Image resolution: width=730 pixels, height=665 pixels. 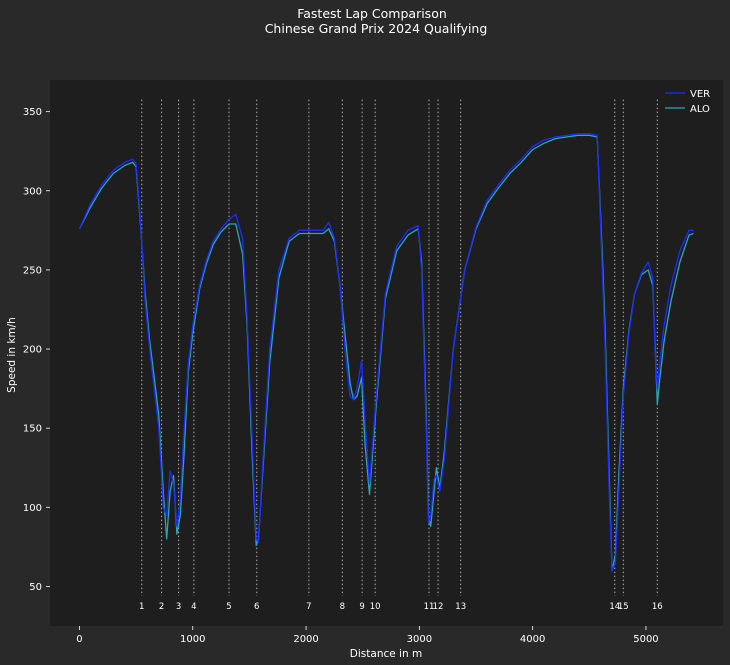 I want to click on corner-label-8: 8, so click(x=342, y=607).